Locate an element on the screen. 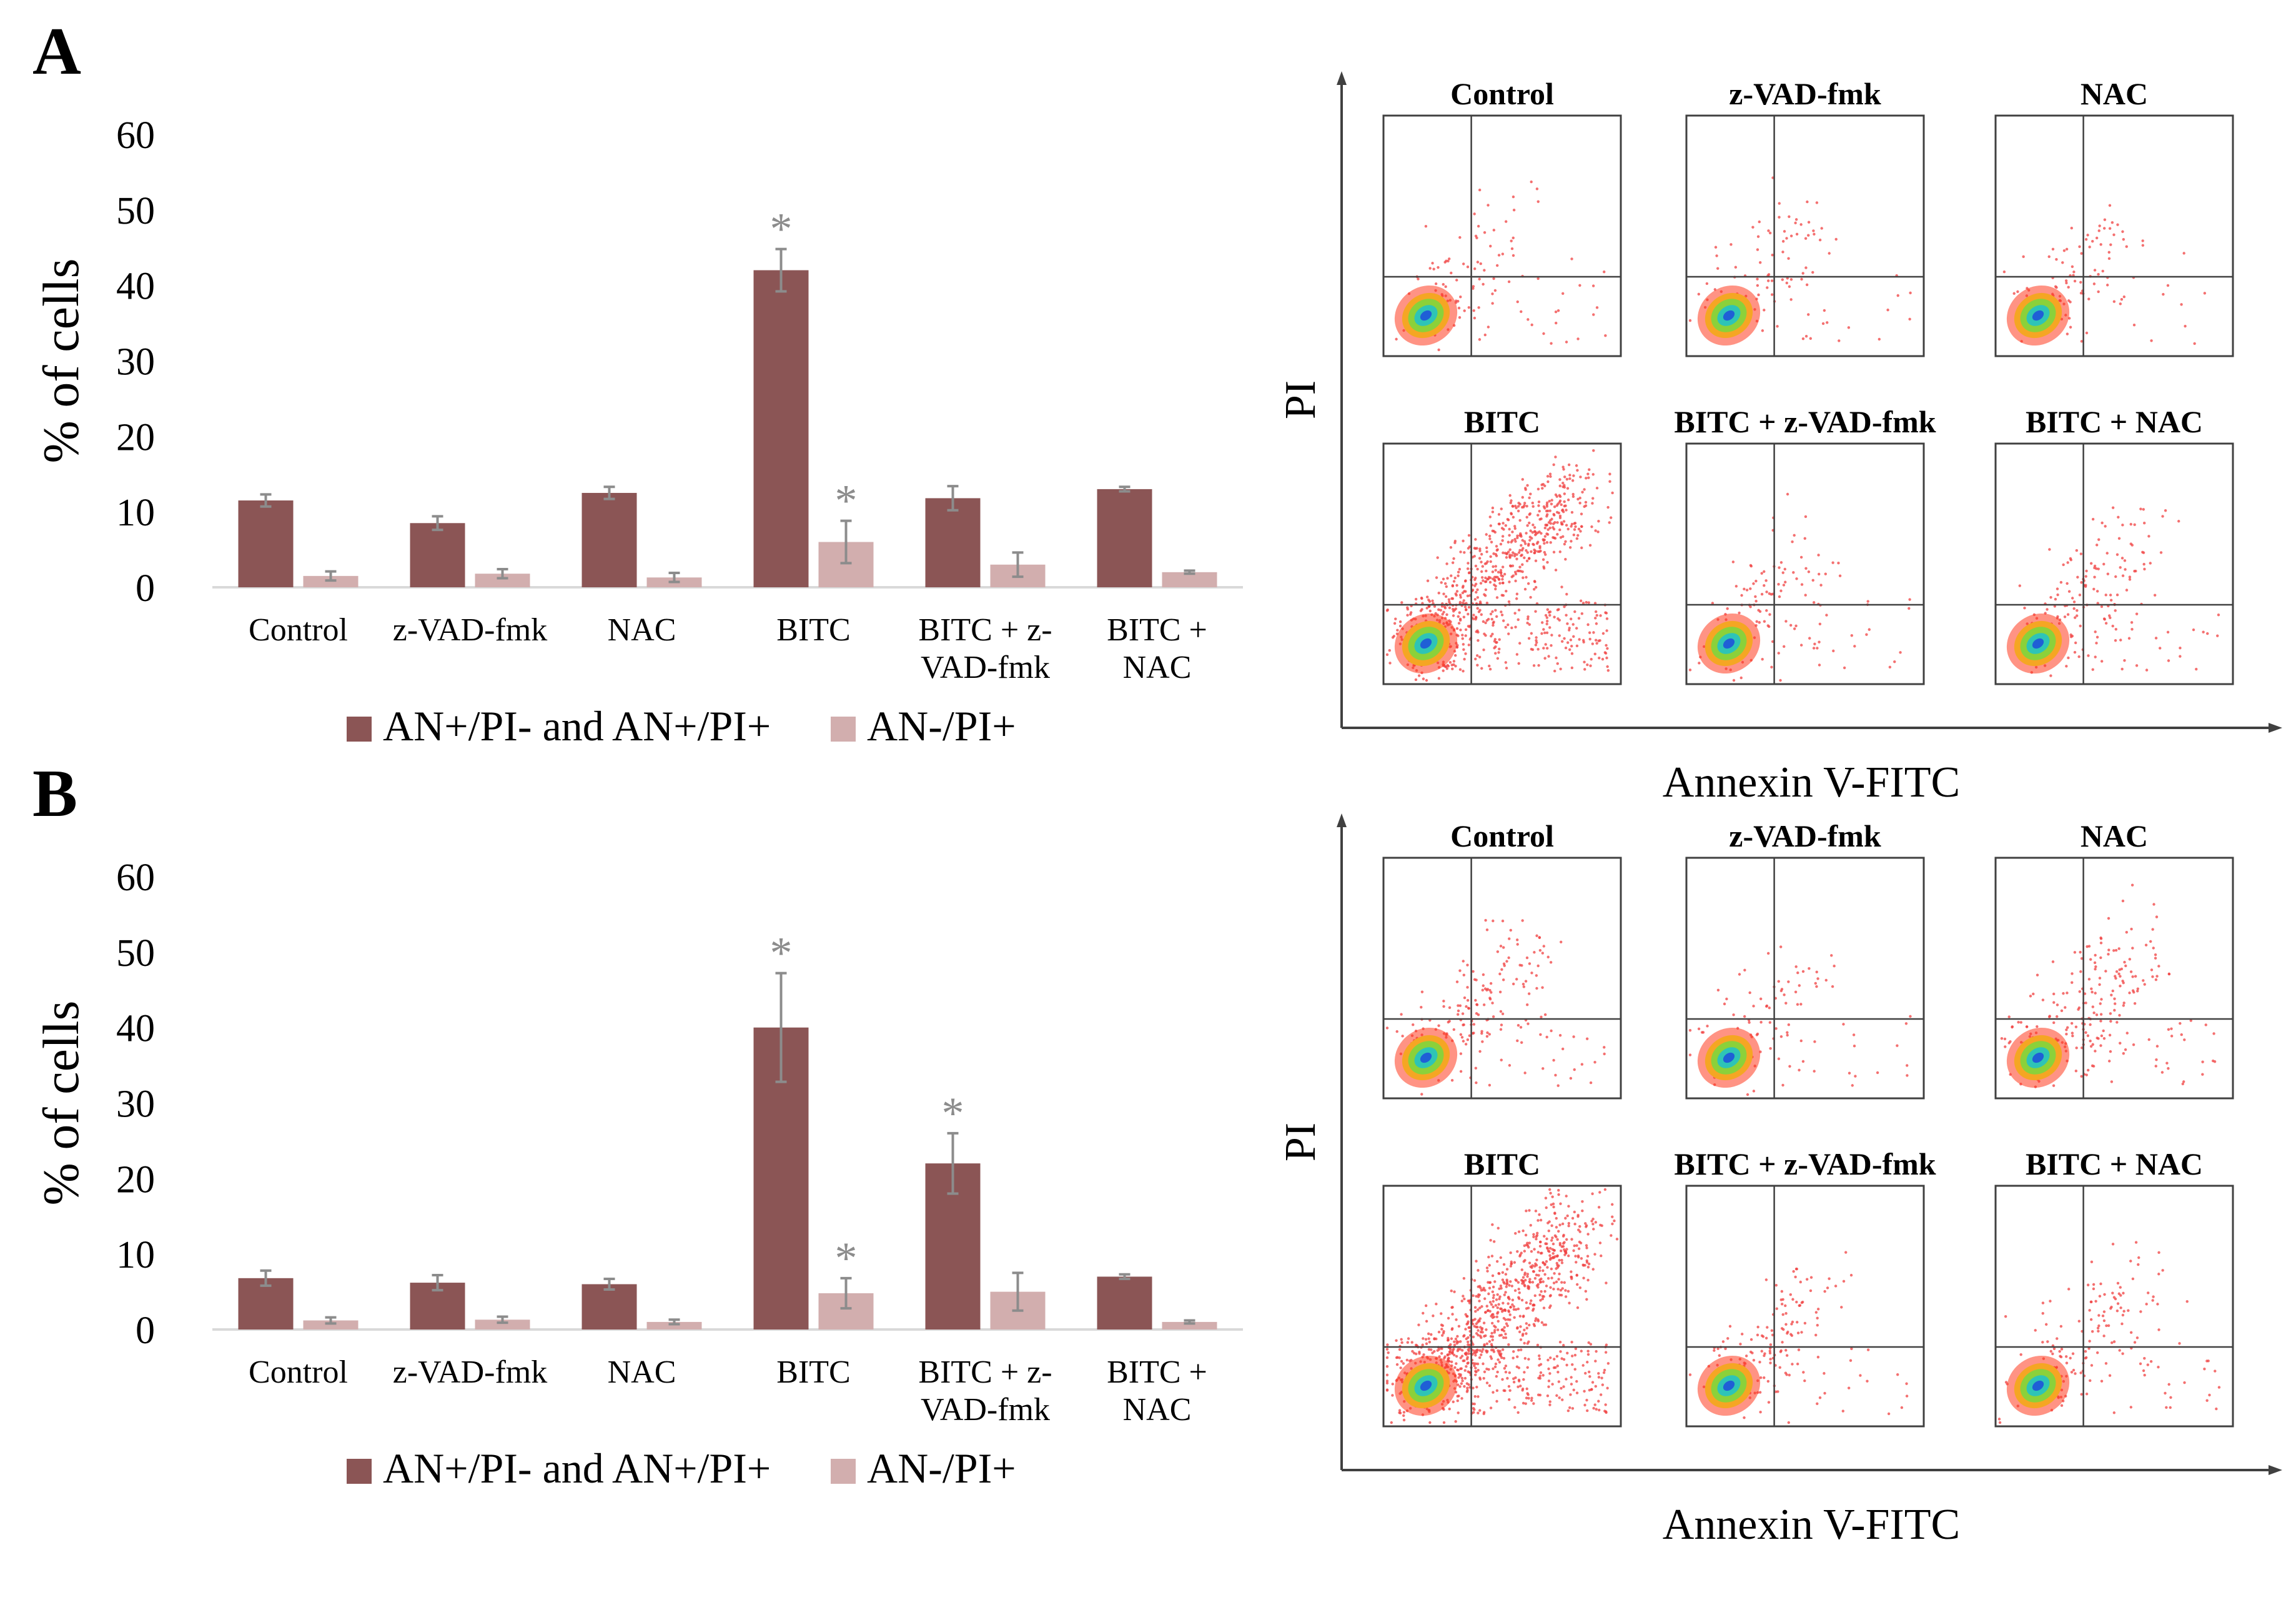 The width and height of the screenshot is (2296, 1620). x-tick-label: NAC is located at coordinates (642, 1372).